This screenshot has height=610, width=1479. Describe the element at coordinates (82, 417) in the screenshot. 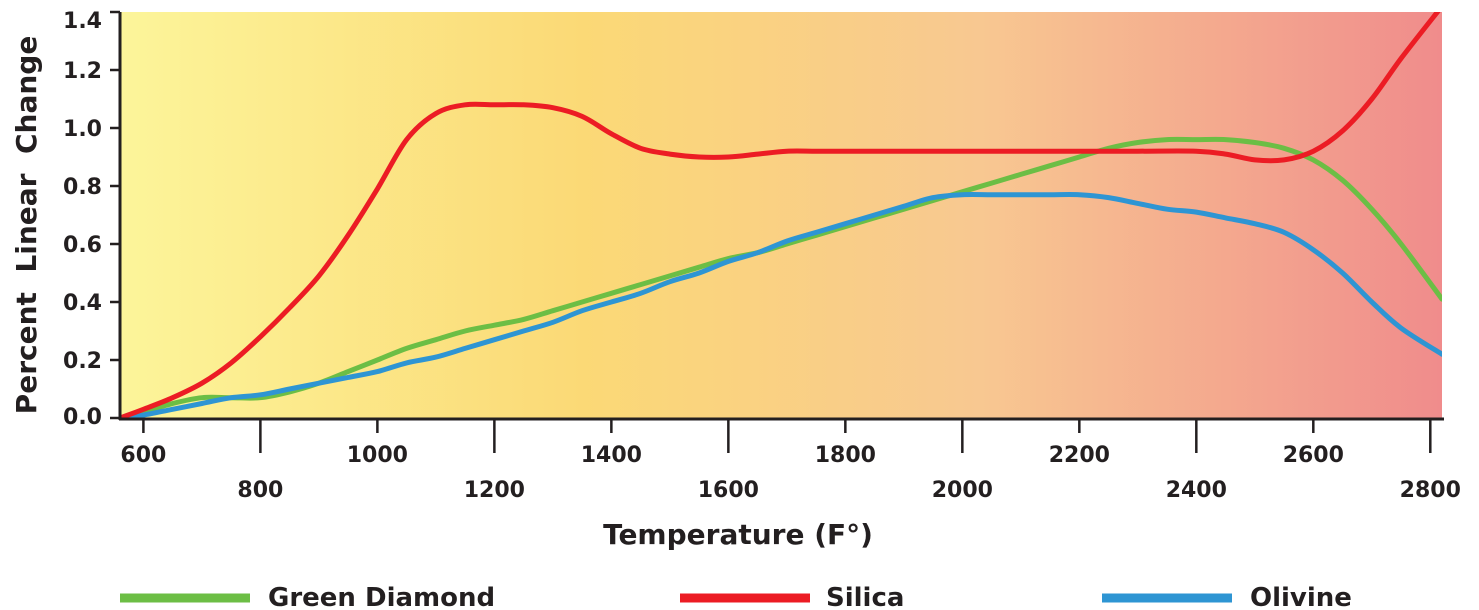

I see `y-tick-label: 0.0` at that location.